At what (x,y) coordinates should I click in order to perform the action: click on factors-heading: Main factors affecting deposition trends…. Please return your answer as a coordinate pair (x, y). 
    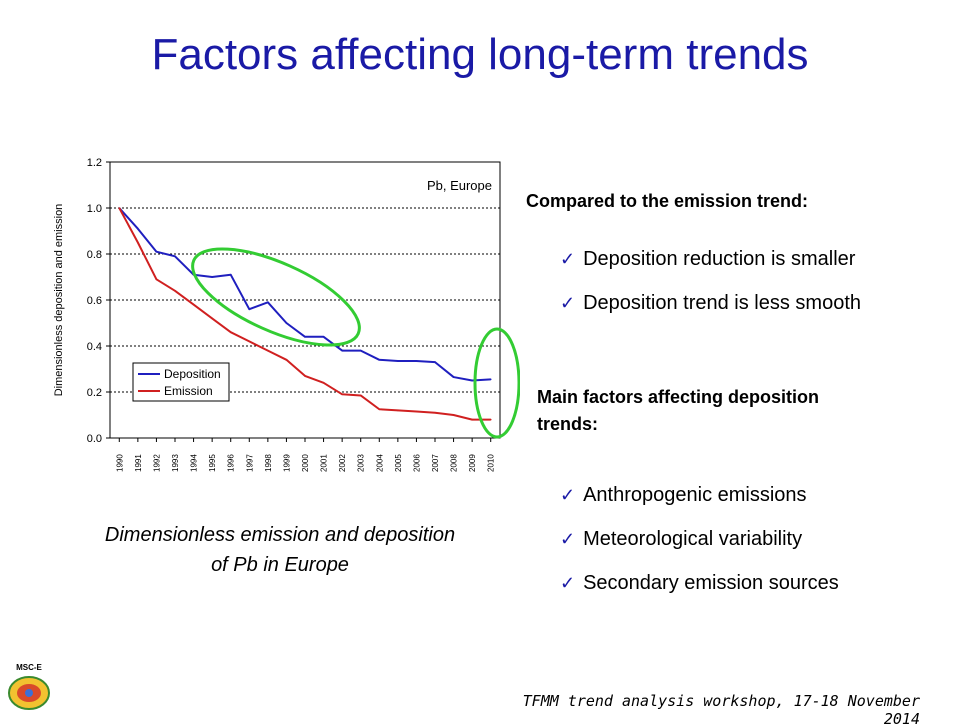
    Looking at the image, I should click on (678, 411).